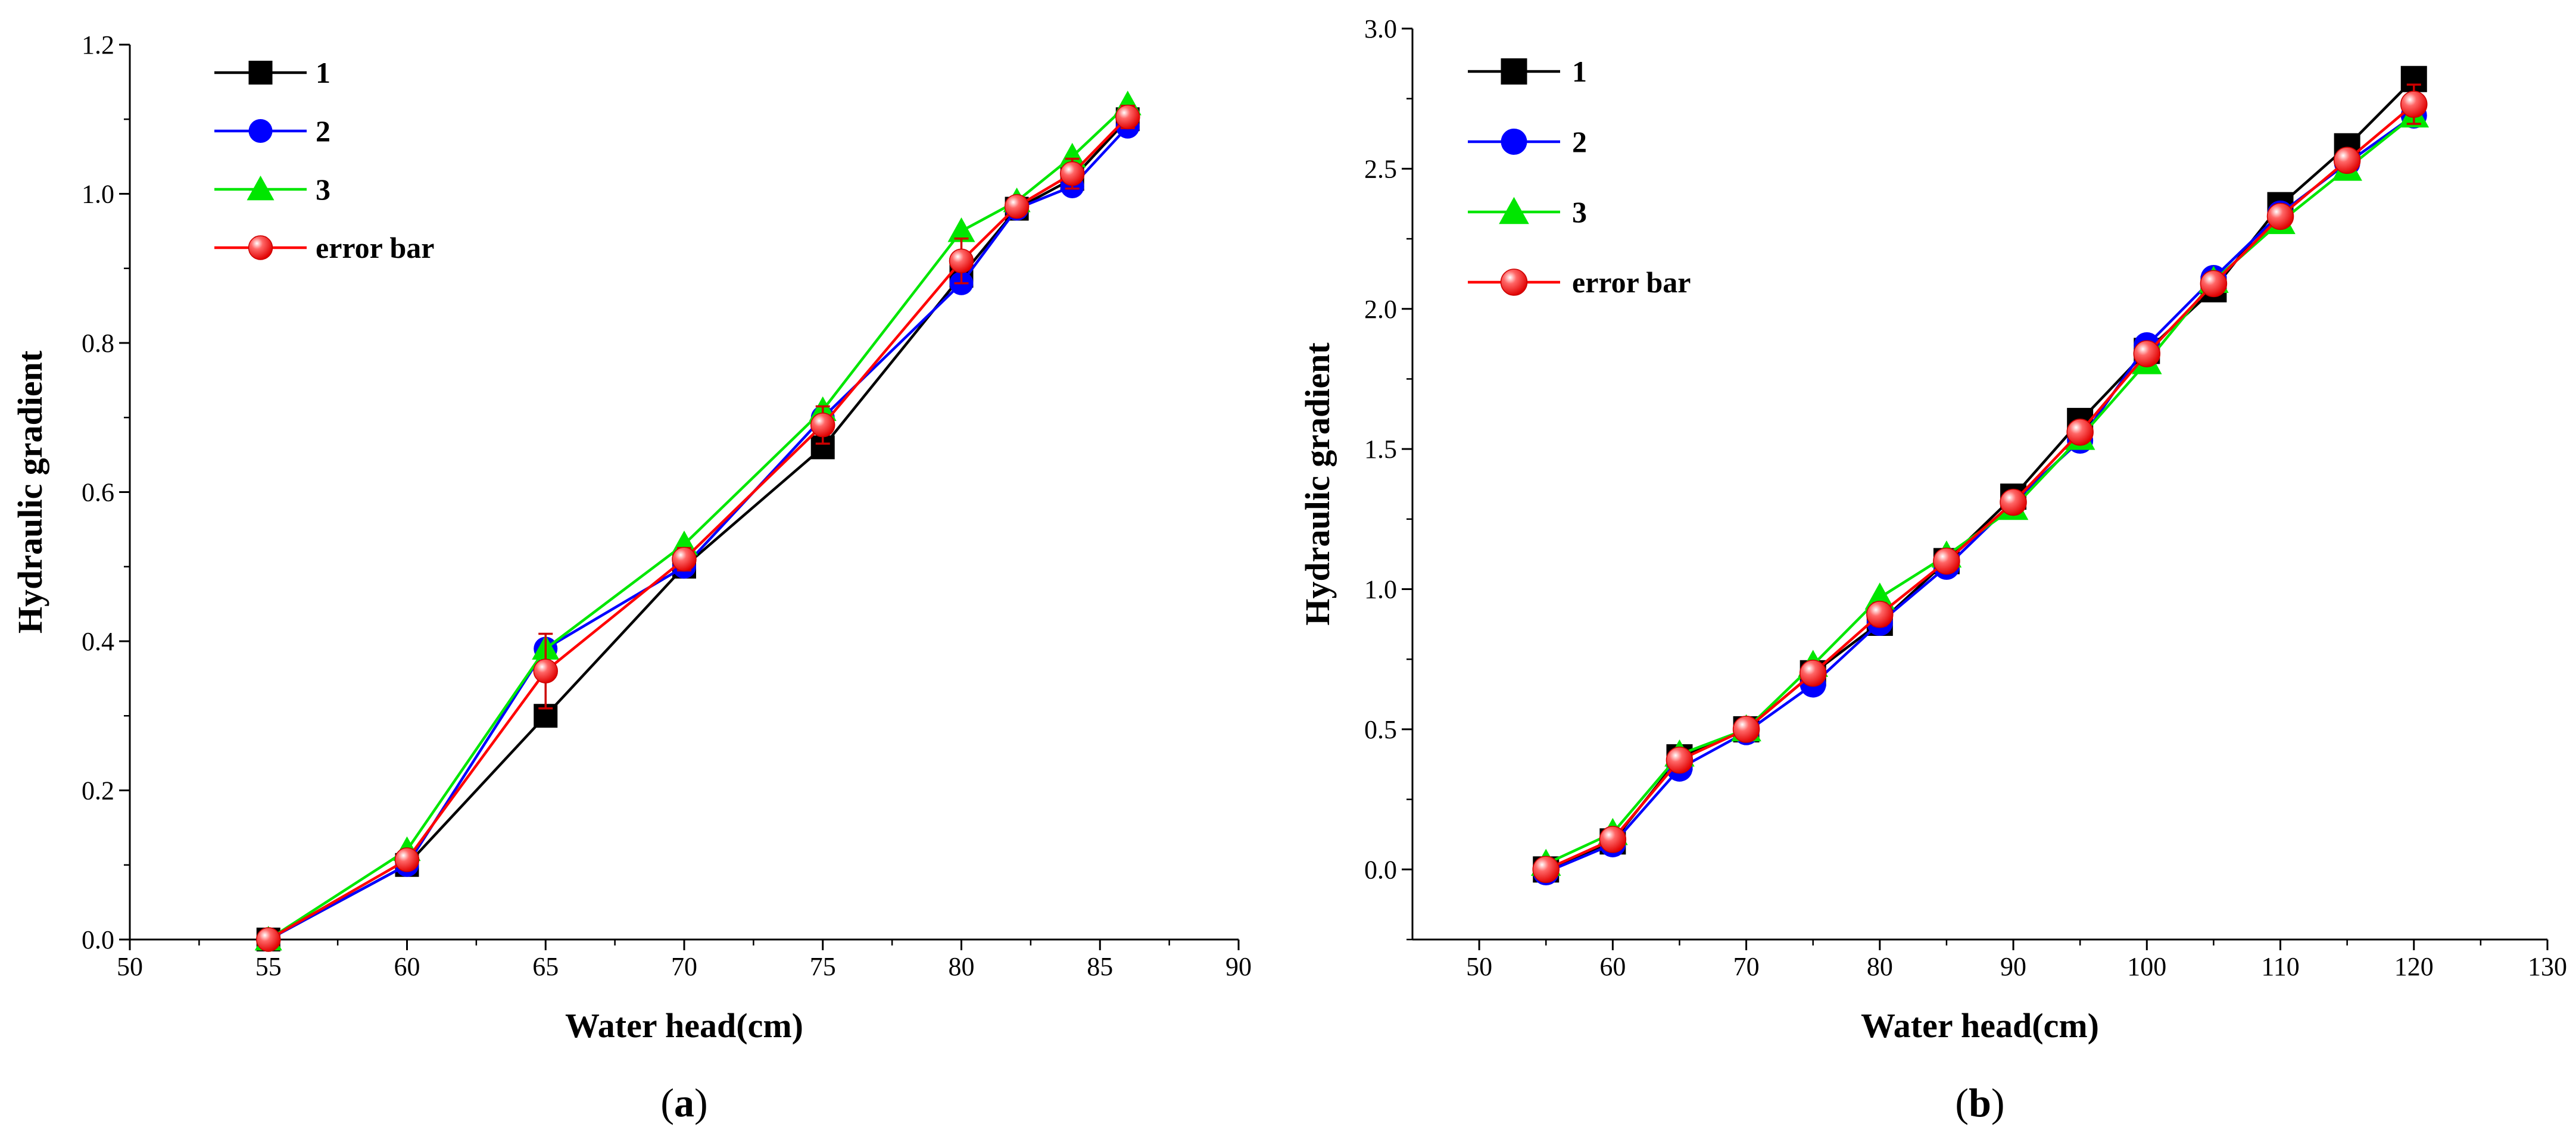 This screenshot has height=1136, width=2576. I want to click on x-tick-label: 120, so click(2414, 967).